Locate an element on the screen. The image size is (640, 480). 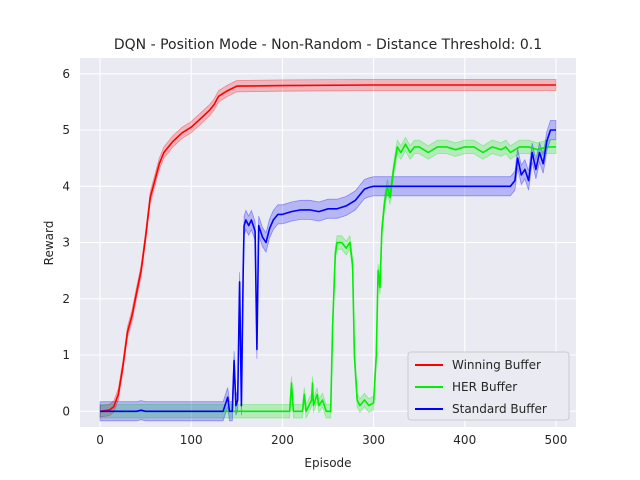
y-tick-label: 2 is located at coordinates (66, 299).